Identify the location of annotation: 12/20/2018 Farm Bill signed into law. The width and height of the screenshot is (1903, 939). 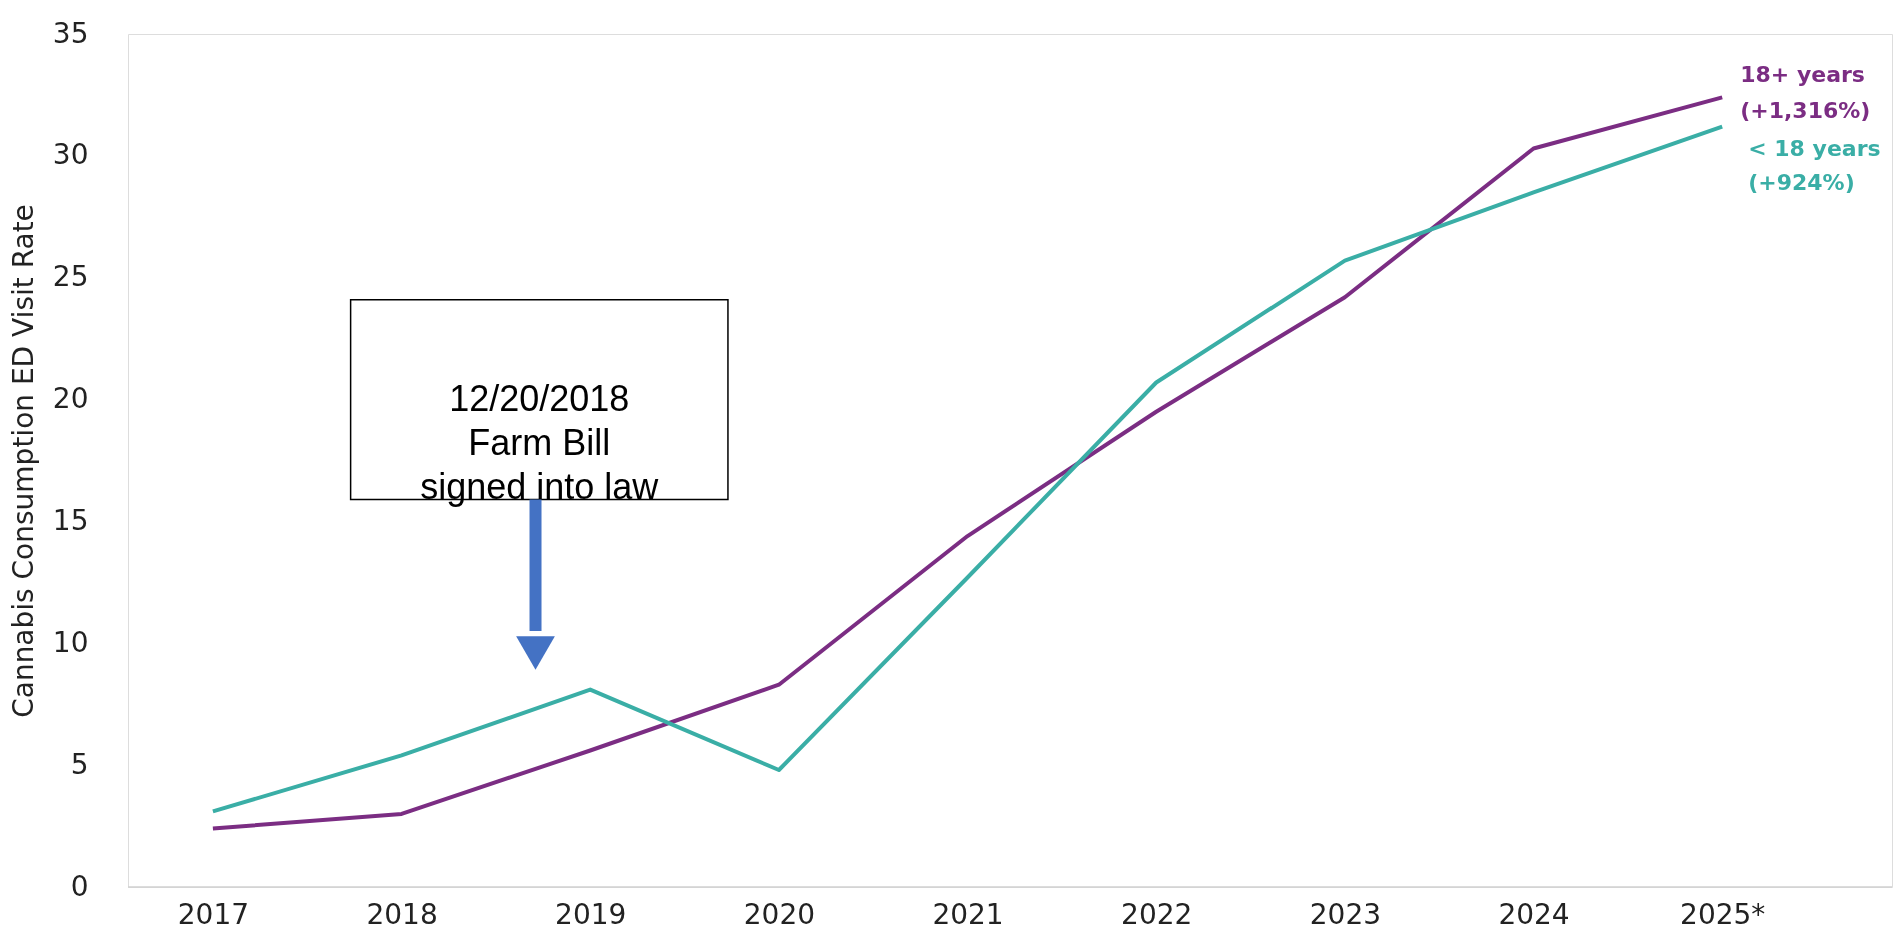
(540, 442).